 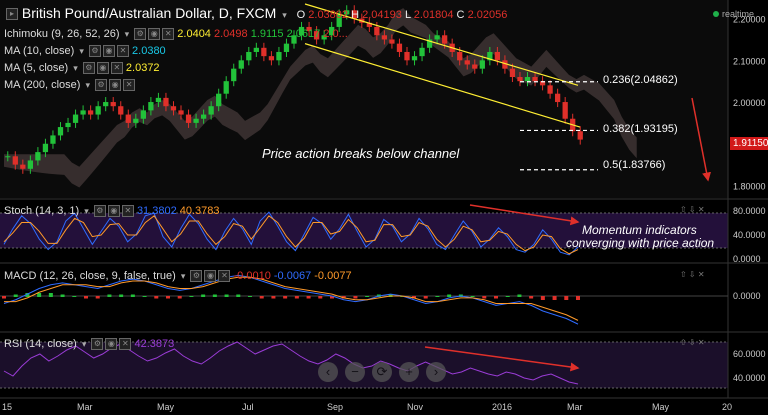 I want to click on fib-label-0236: 0.236(2.04862), so click(x=640, y=80).